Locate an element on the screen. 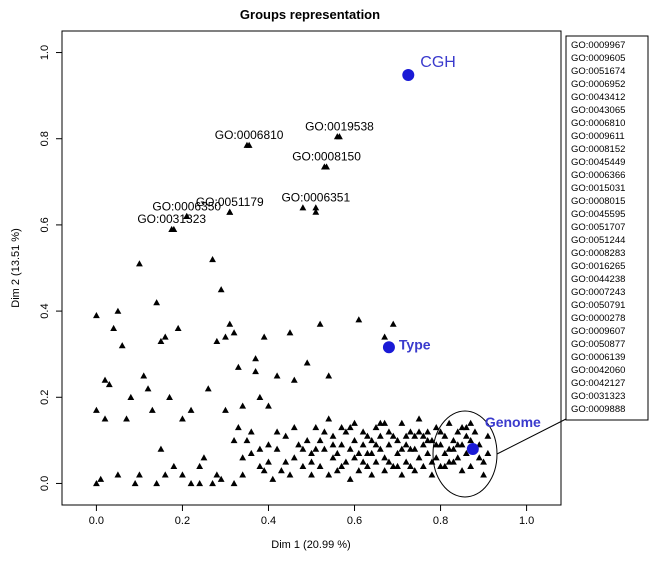 Image resolution: width=654 pixels, height=565 pixels. go-term-item: GO:0006810 is located at coordinates (598, 123).